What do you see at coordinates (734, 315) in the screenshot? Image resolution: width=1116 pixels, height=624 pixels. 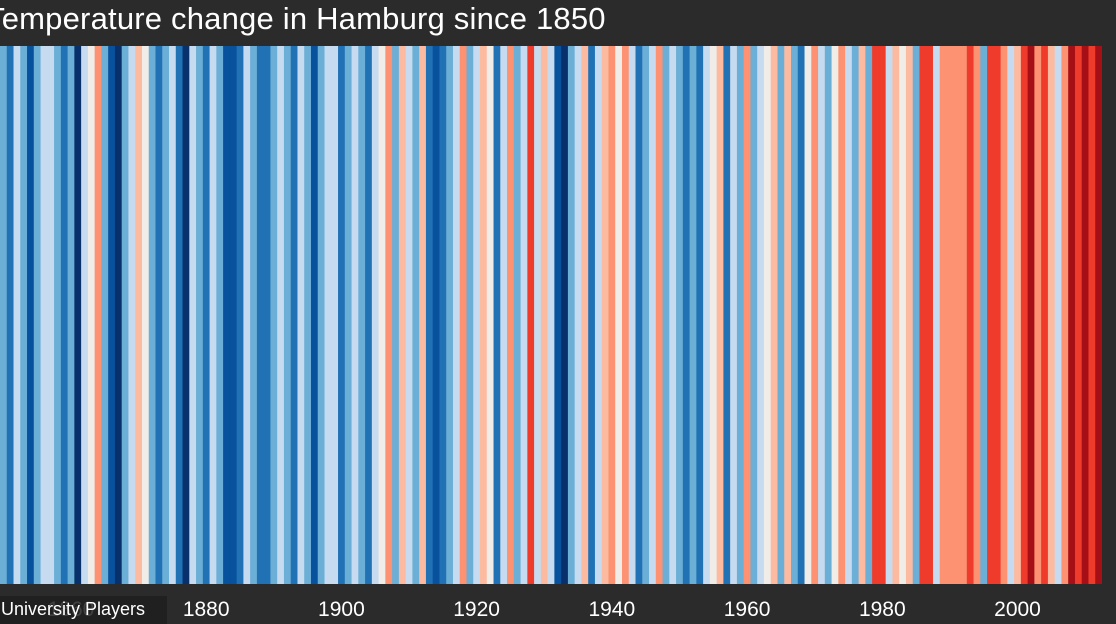 I see `stripe-1958` at bounding box center [734, 315].